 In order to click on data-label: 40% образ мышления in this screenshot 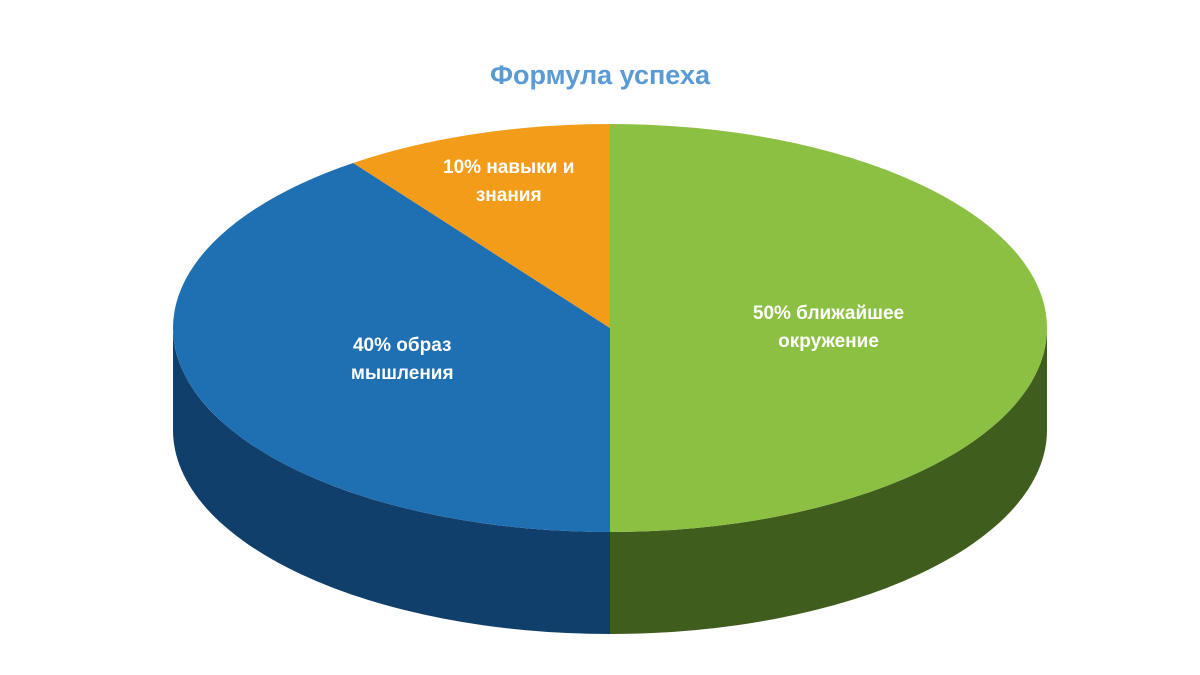, I will do `click(402, 359)`.